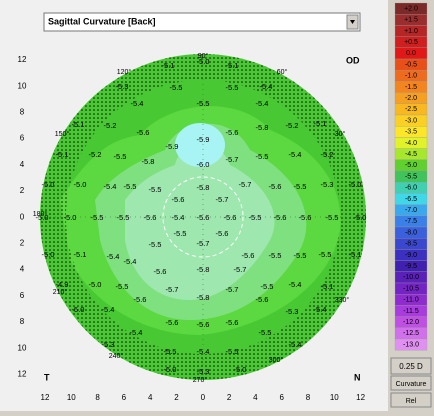 The image size is (434, 416). I want to click on eye-label: OD, so click(353, 60).